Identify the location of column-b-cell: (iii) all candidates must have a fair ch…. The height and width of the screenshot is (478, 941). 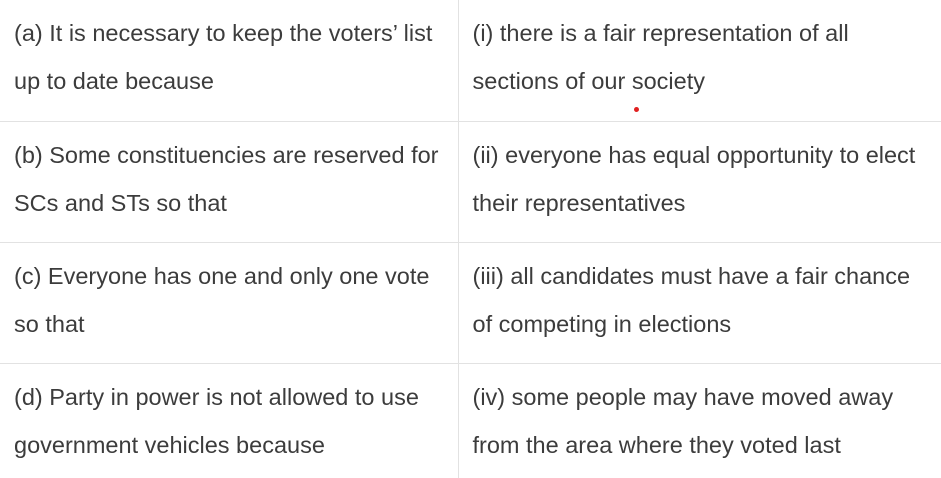
(699, 303).